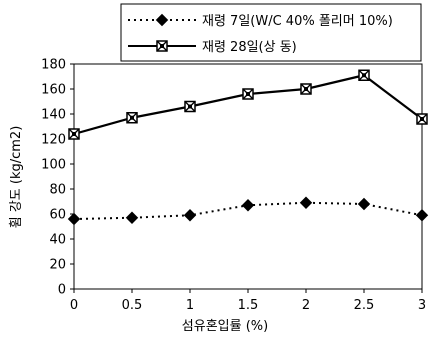  What do you see at coordinates (306, 305) in the screenshot?
I see `x-tick-label: 2` at bounding box center [306, 305].